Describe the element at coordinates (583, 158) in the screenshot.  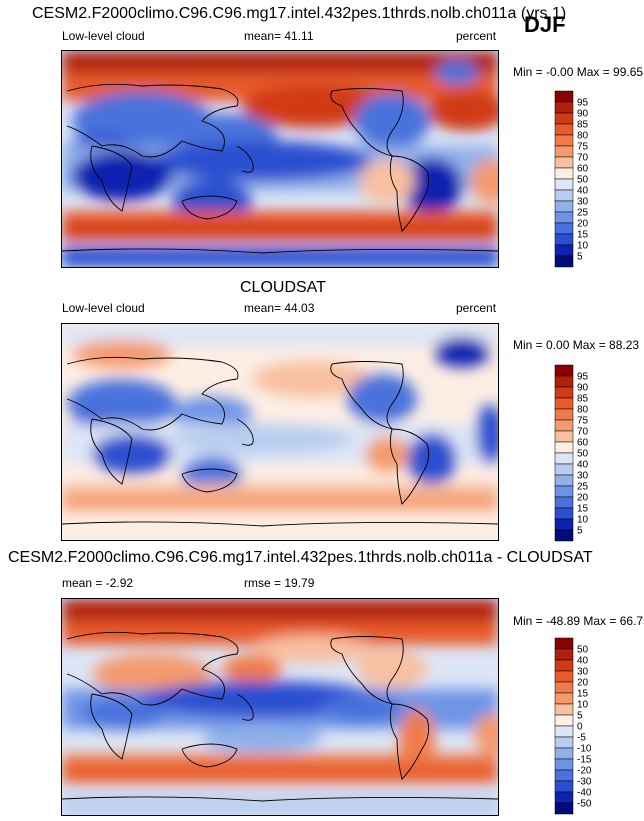
I see `panel-1-colorbar-tick-label: 70` at that location.